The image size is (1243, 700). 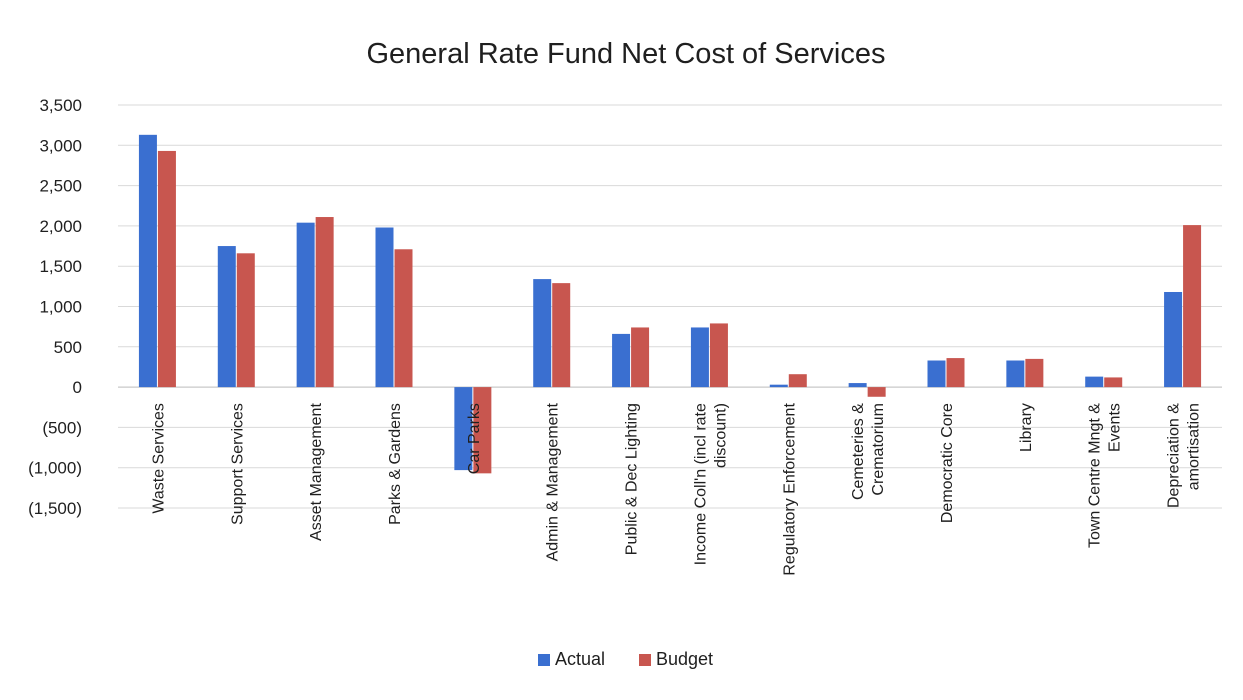 I want to click on x-category-label: Parks & Gardens, so click(x=395, y=464).